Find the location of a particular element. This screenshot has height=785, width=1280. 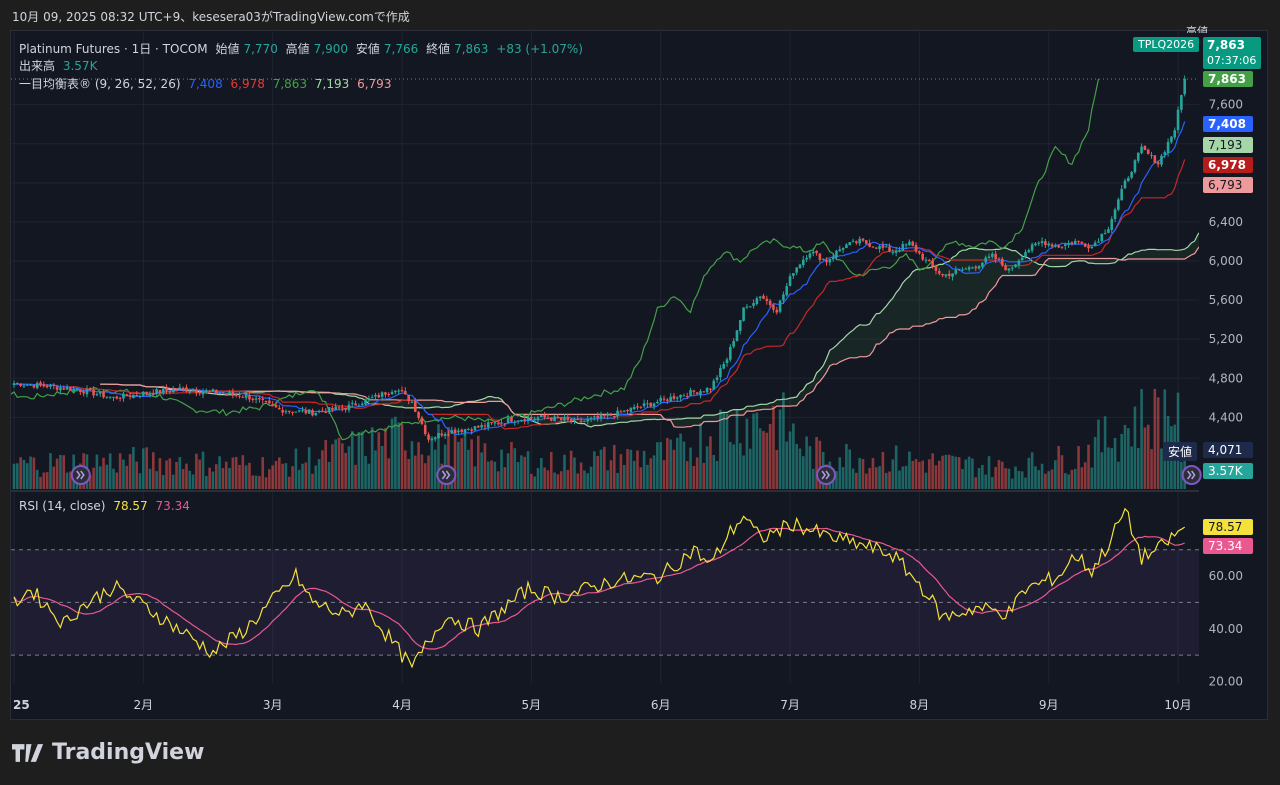

close-value: 7,863 is located at coordinates (471, 49).